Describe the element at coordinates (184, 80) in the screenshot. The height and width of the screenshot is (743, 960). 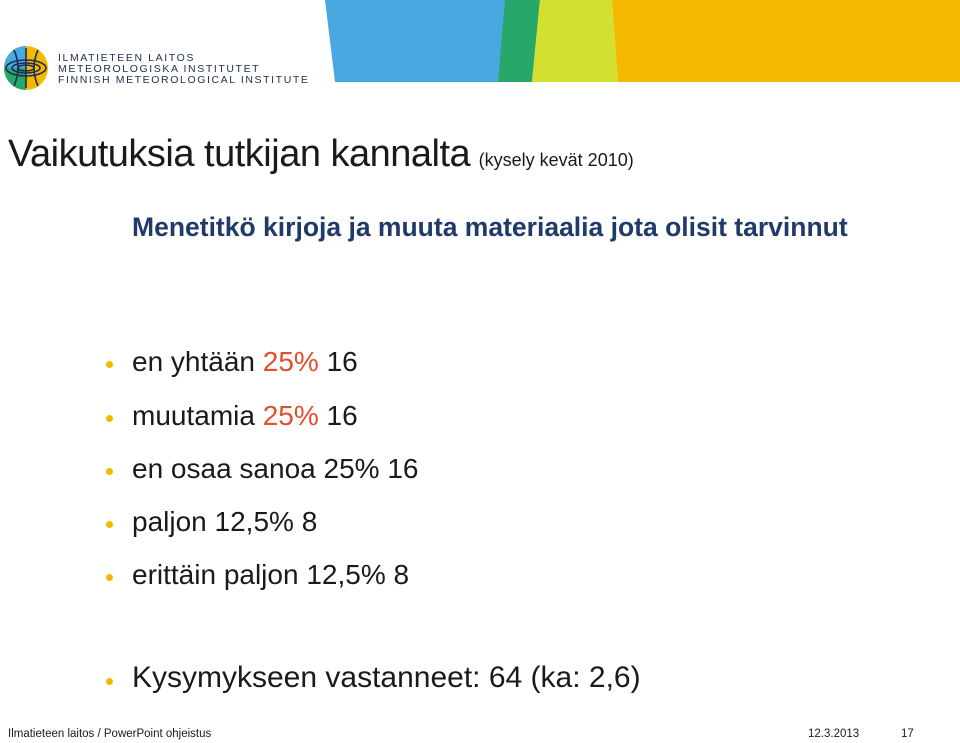
I see `org-name-english: FINNISH METEOROLOGICAL INSTITUTE` at that location.